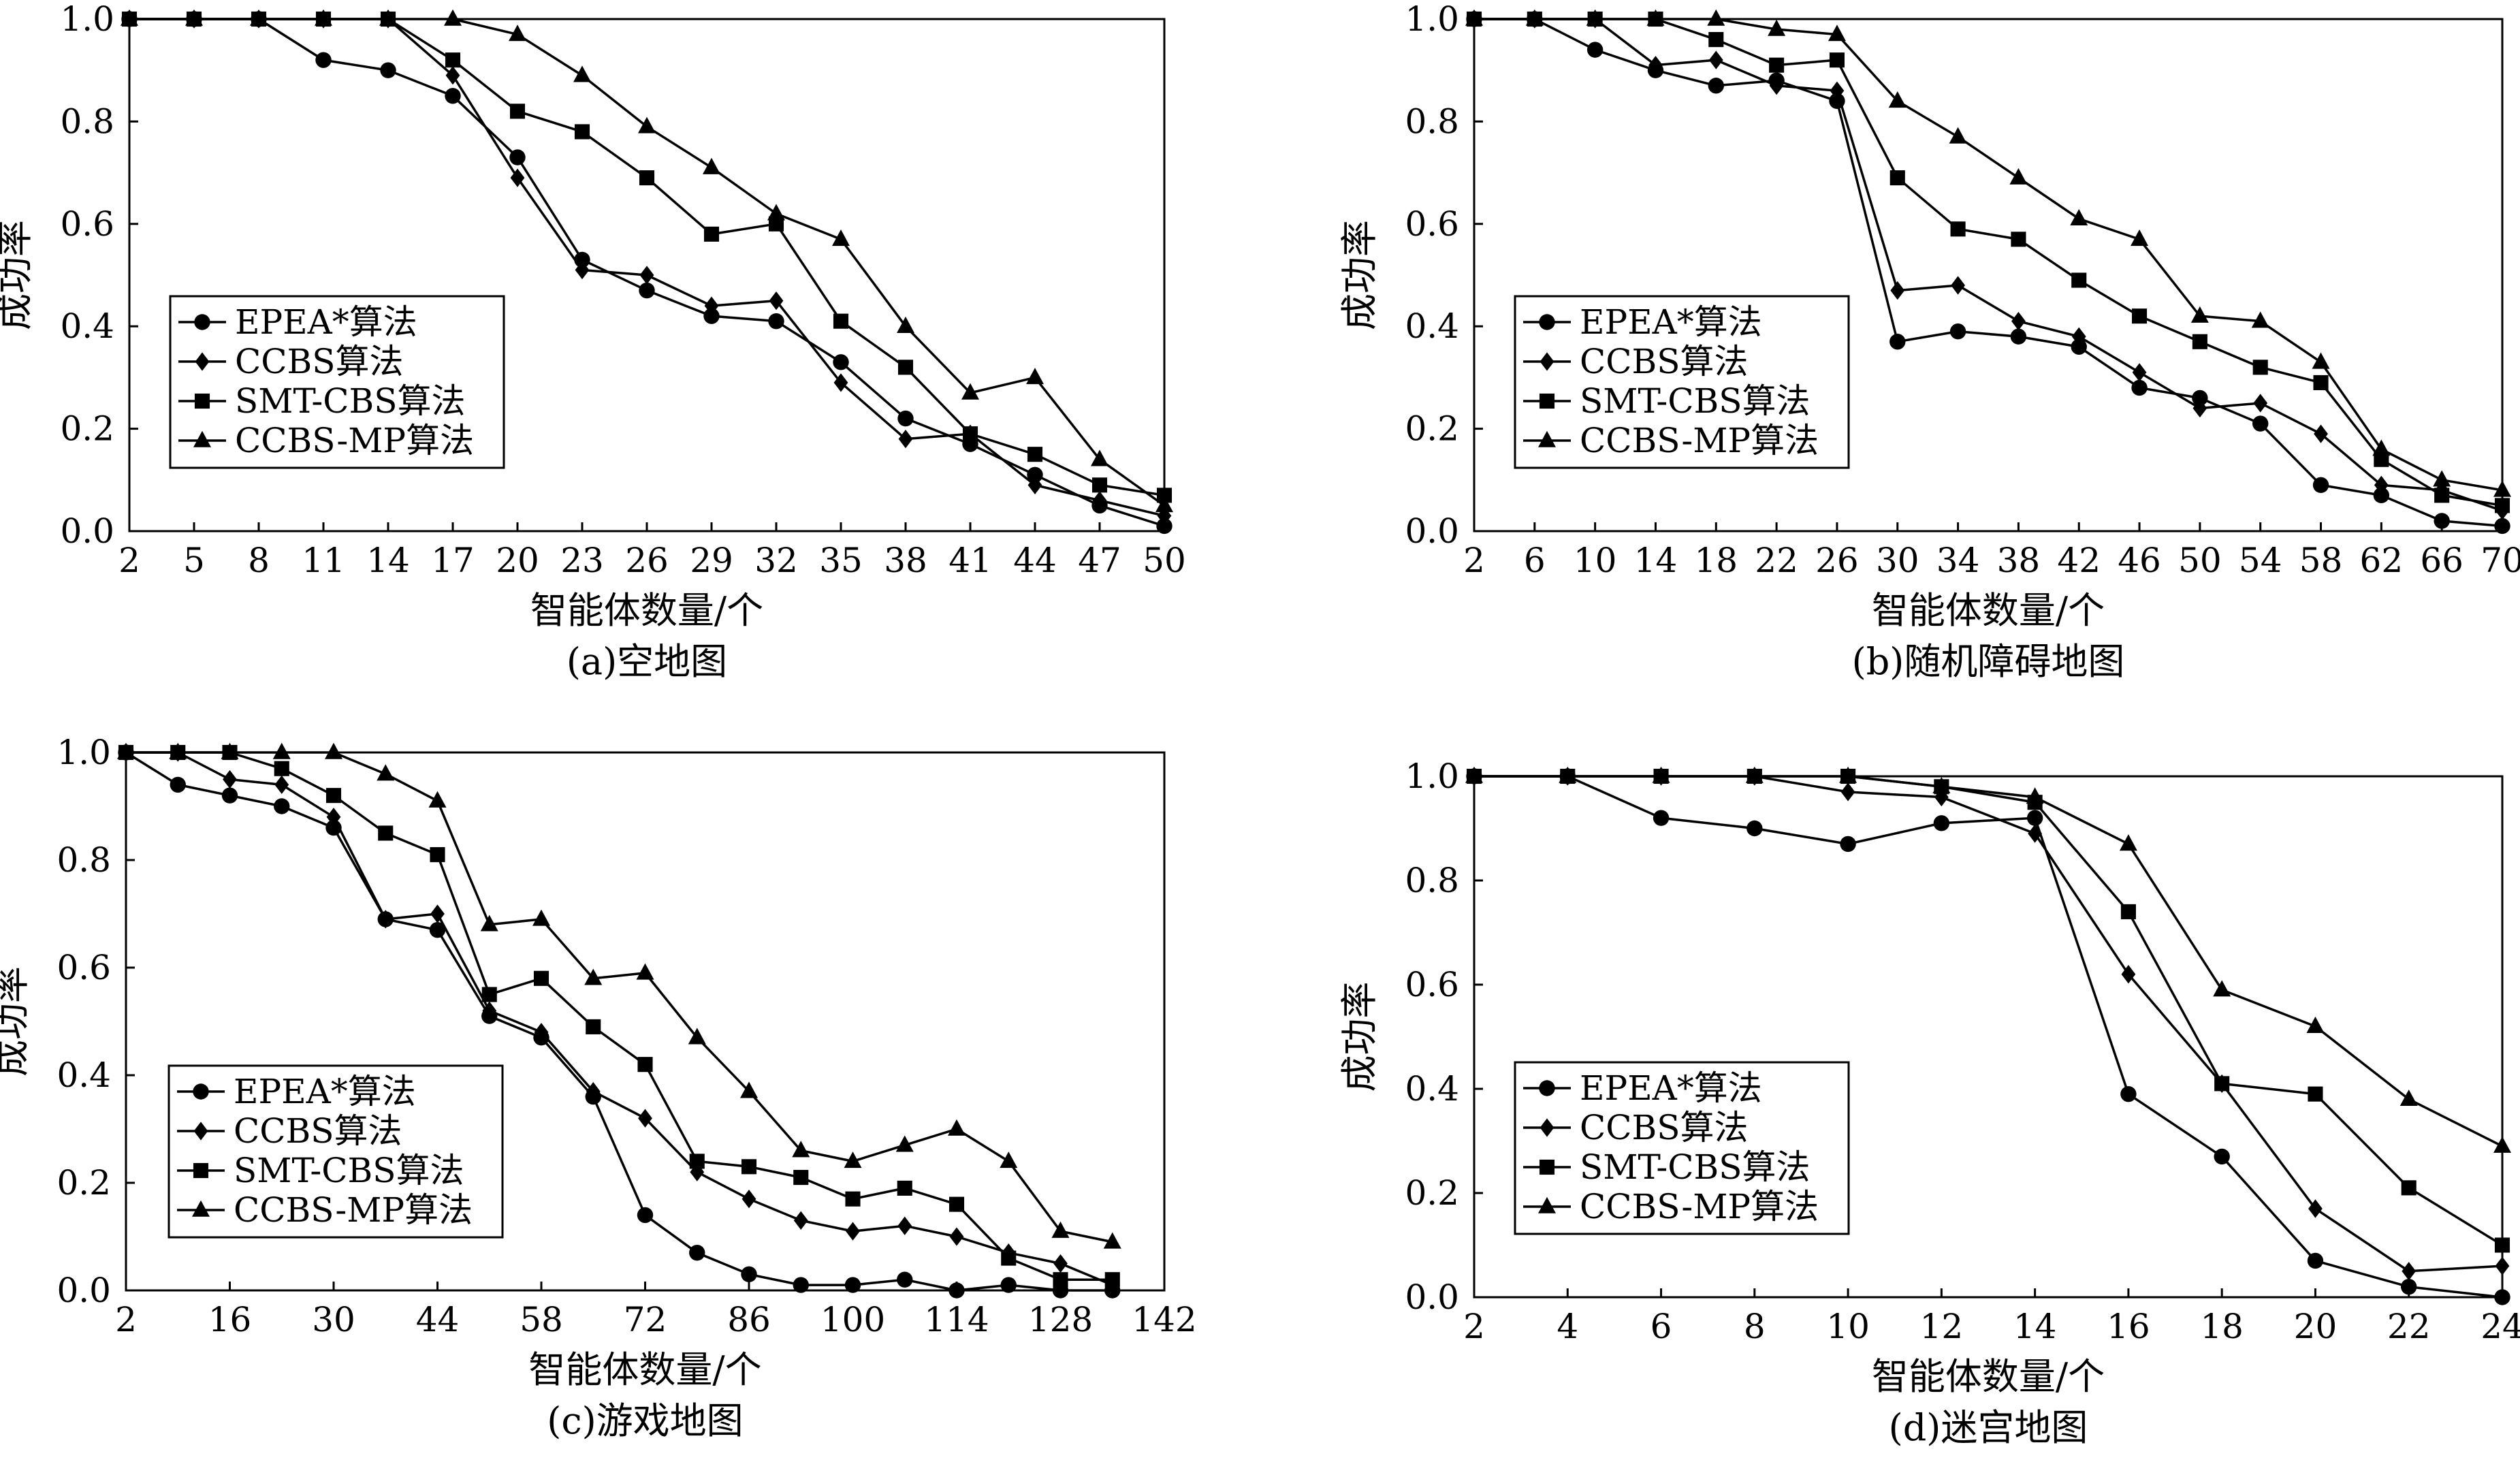  What do you see at coordinates (325, 1091) in the screenshot?
I see `legend-label: EPEA*算法` at bounding box center [325, 1091].